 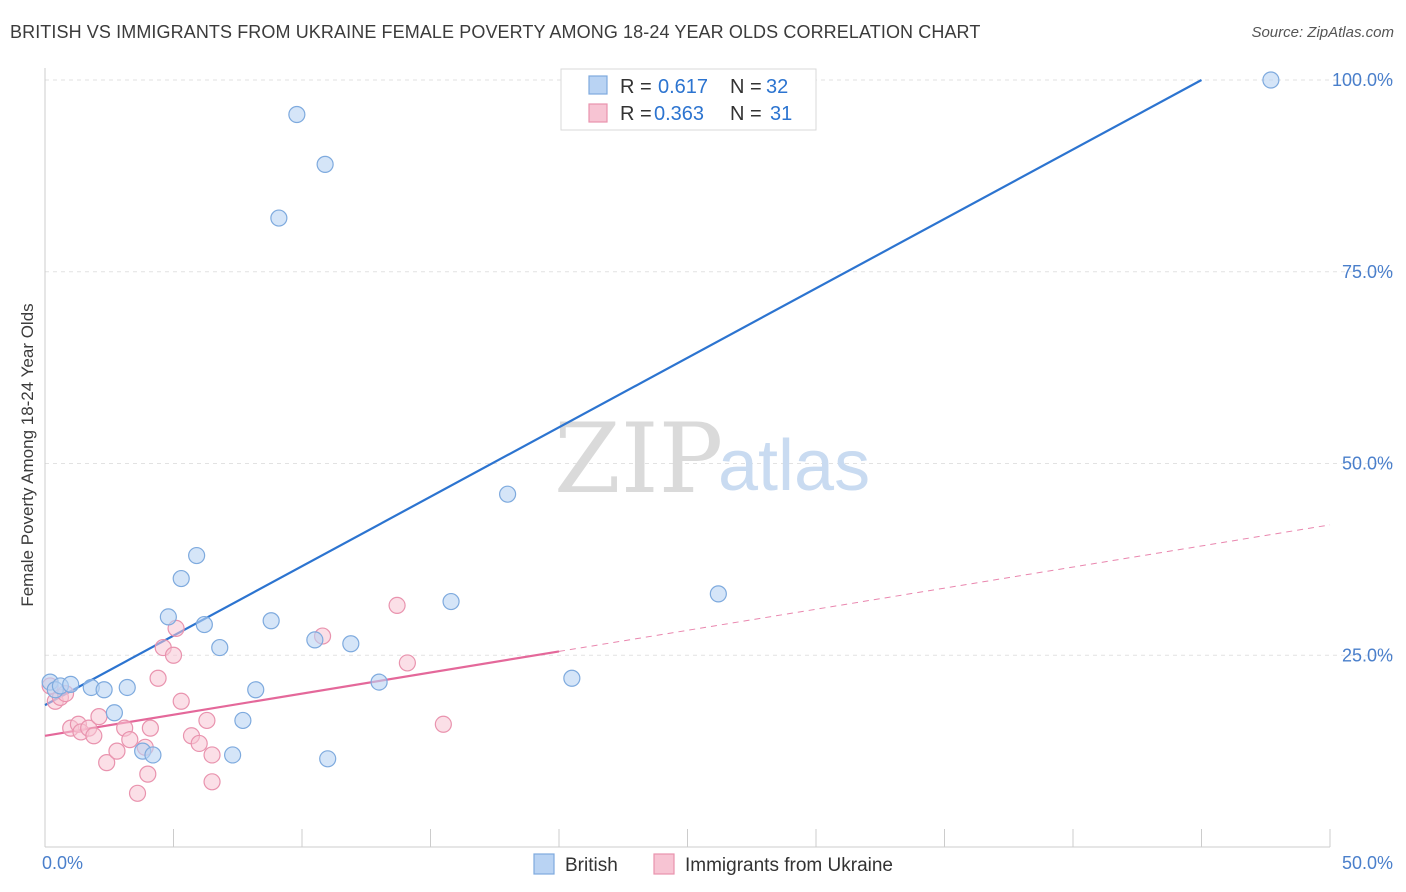 What do you see at coordinates (302, 693) in the screenshot?
I see `trend-line-ukraine` at bounding box center [302, 693].